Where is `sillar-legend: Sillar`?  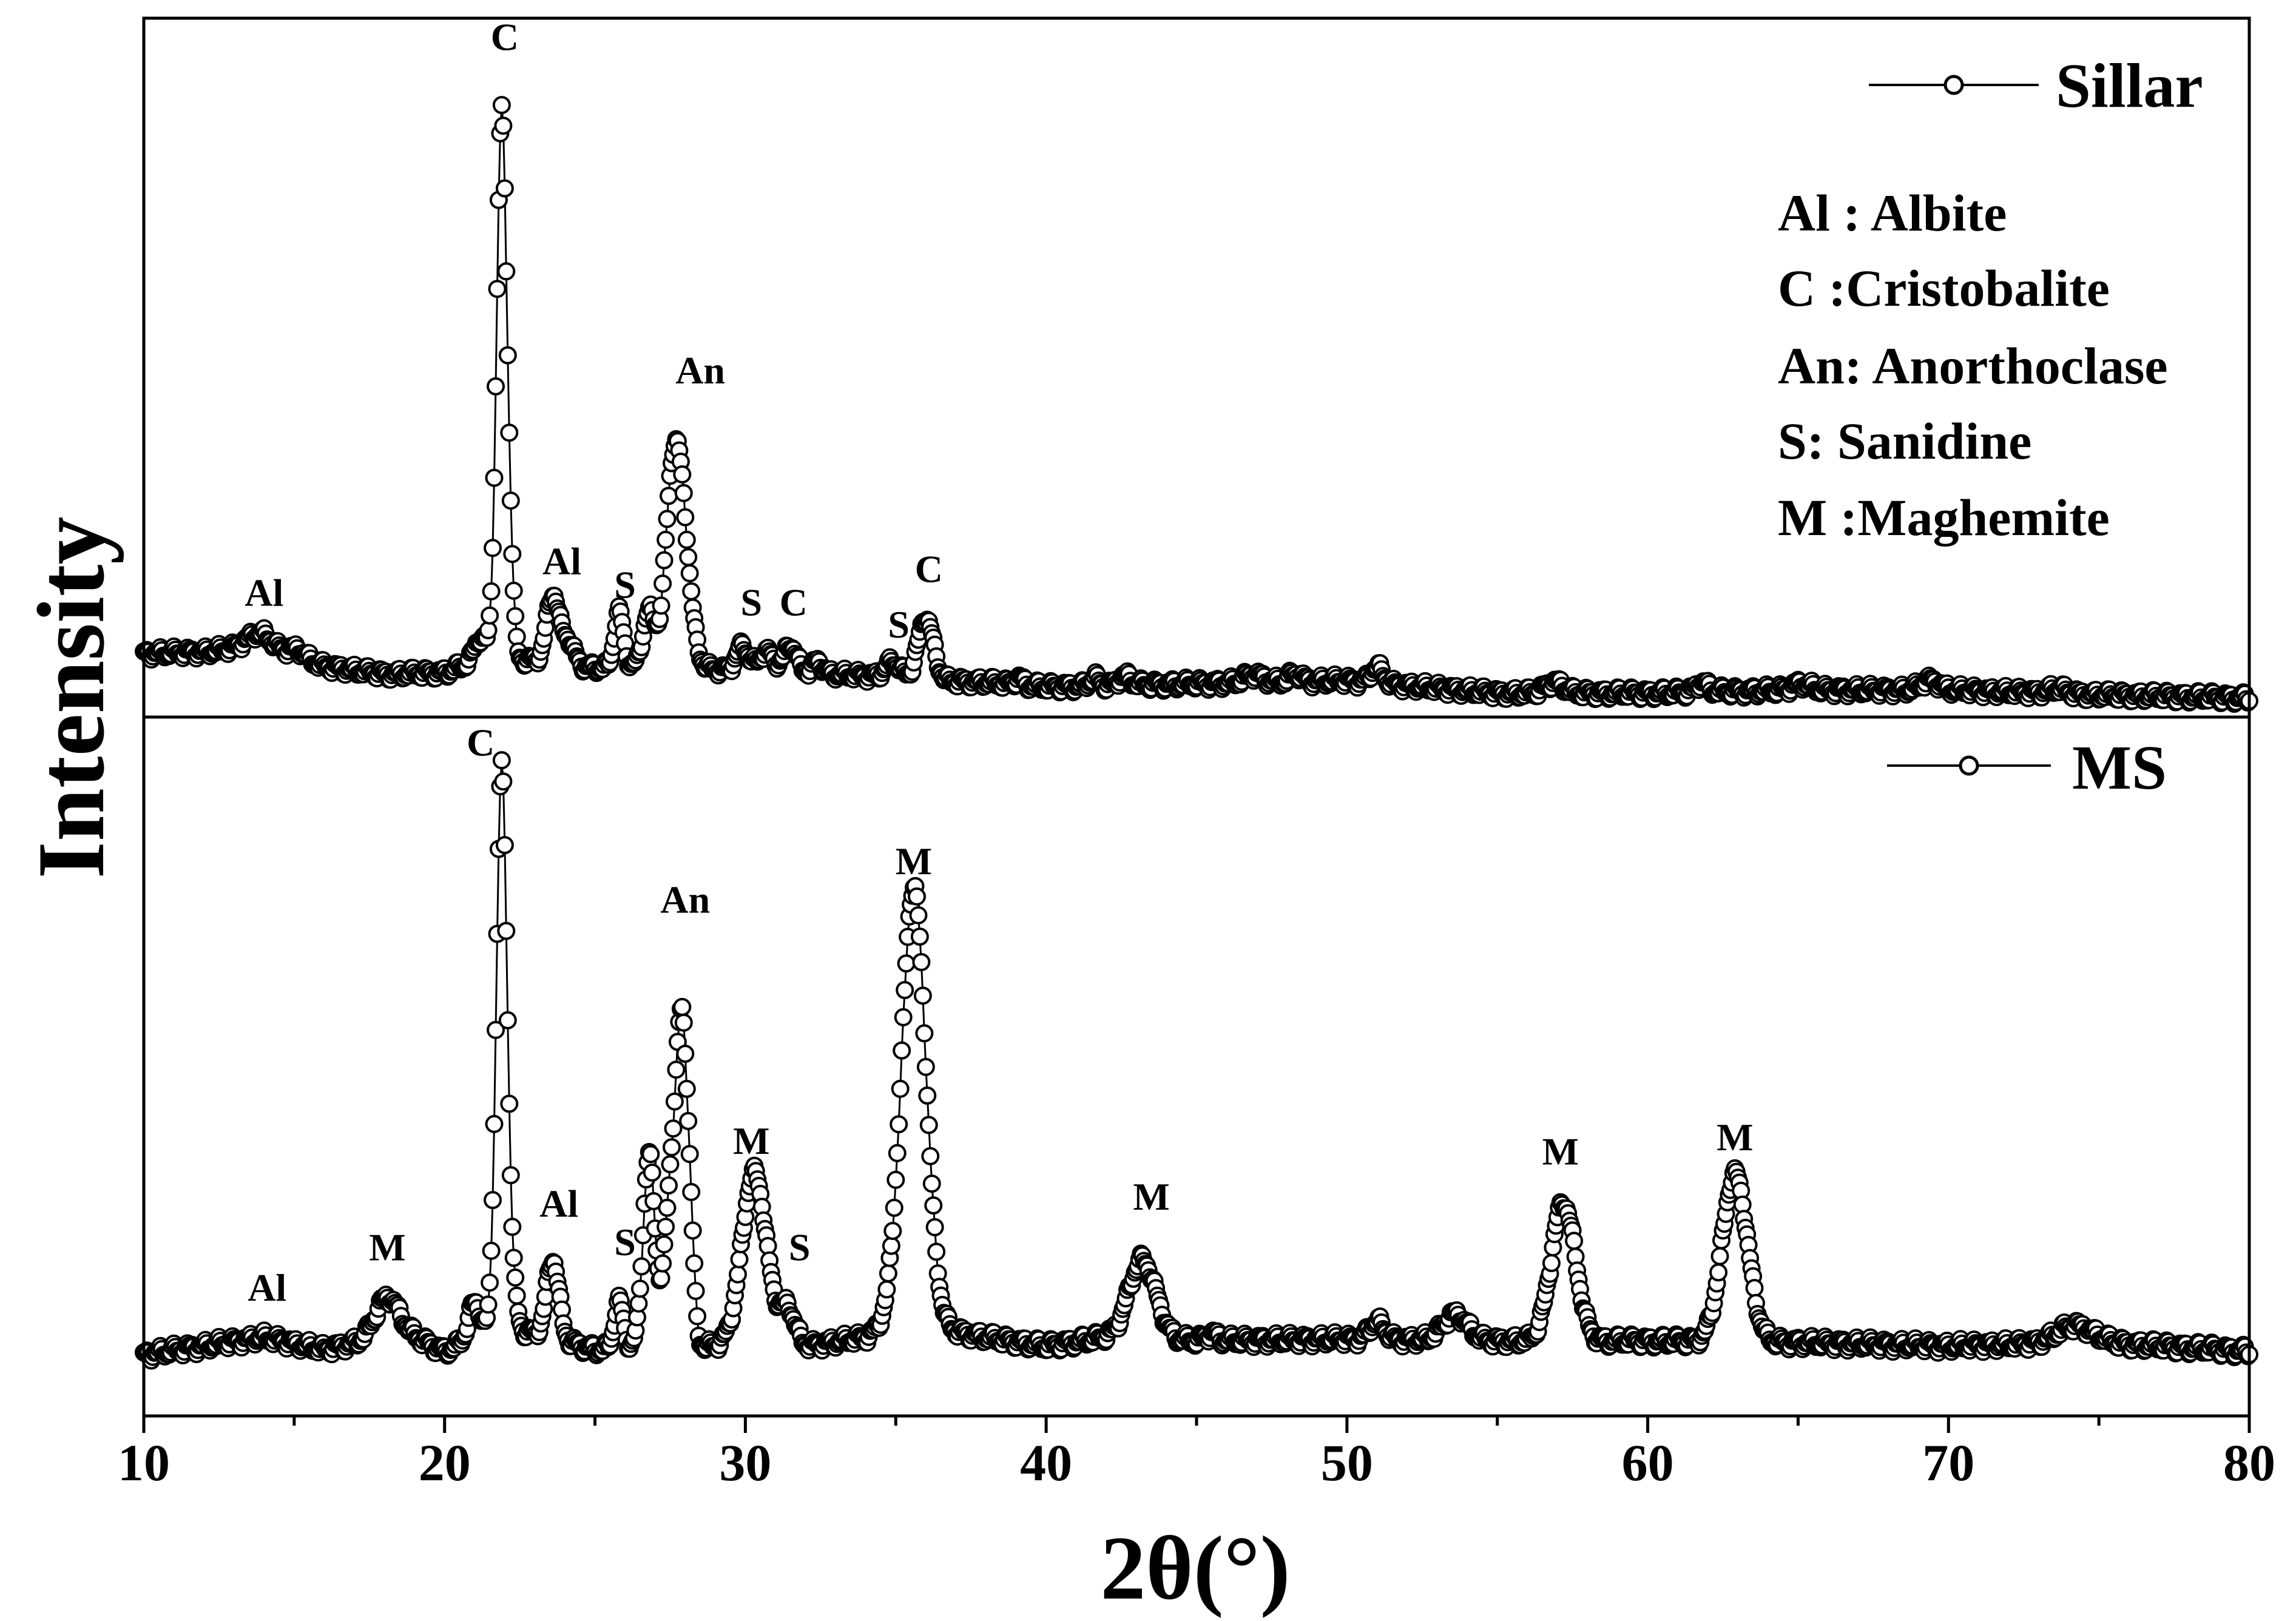
sillar-legend: Sillar is located at coordinates (2036, 86).